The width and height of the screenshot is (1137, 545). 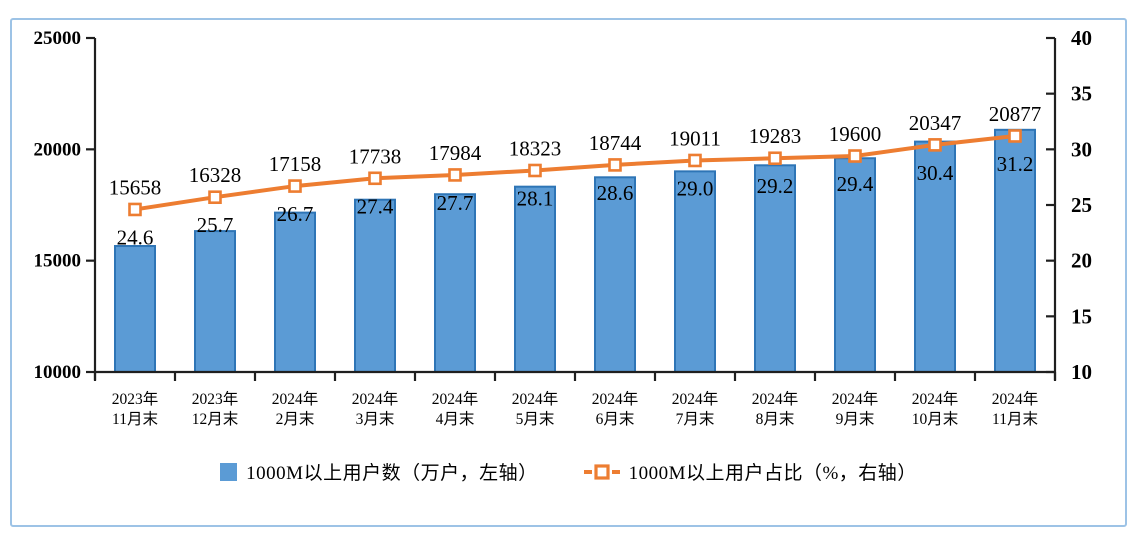 What do you see at coordinates (455, 153) in the screenshot?
I see `bar-value-label: 17984` at bounding box center [455, 153].